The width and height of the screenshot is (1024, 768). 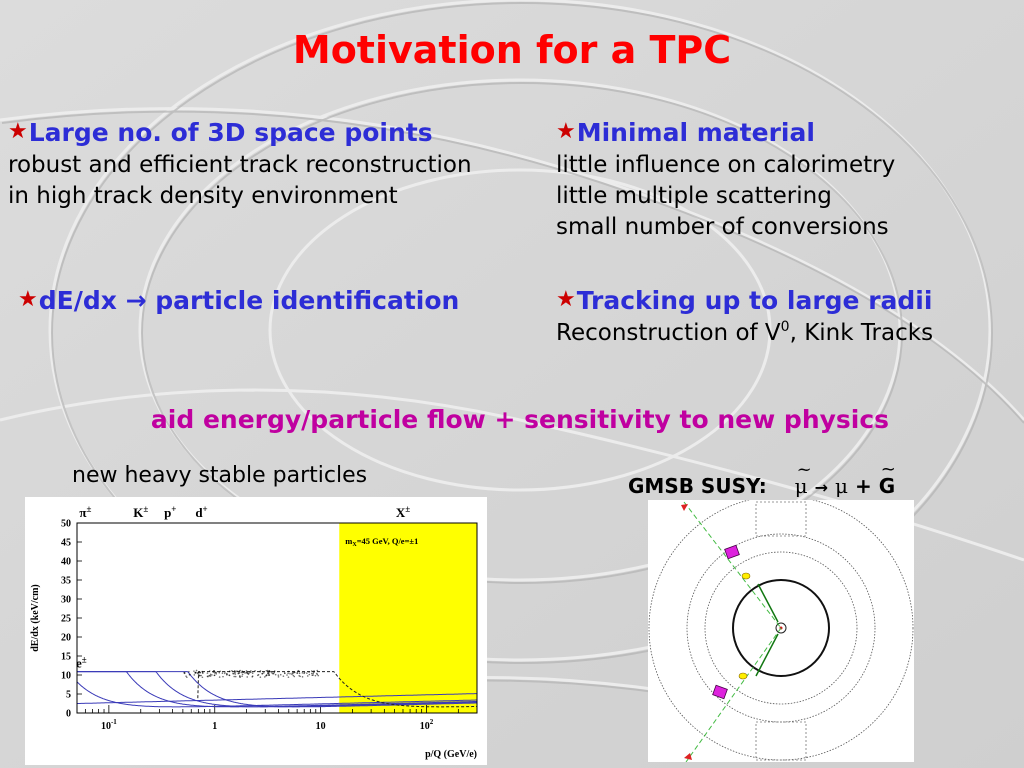 What do you see at coordinates (696, 132) in the screenshot?
I see `point-heading: Minimal material` at bounding box center [696, 132].